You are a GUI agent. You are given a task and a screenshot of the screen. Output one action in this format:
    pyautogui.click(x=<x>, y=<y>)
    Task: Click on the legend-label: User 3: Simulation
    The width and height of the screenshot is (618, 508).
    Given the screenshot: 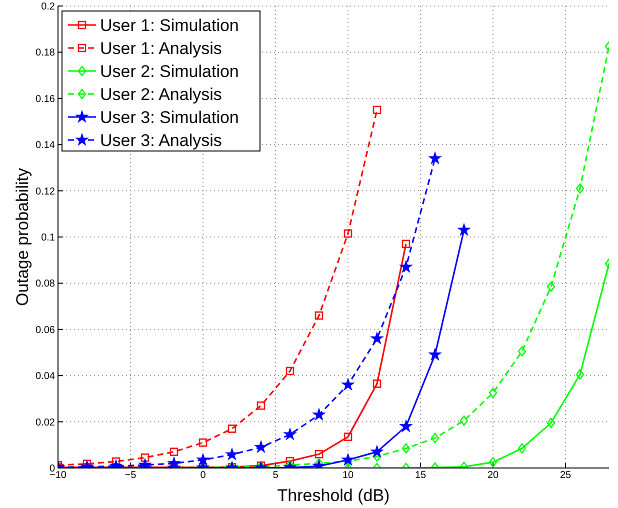 What is the action you would take?
    pyautogui.click(x=169, y=117)
    